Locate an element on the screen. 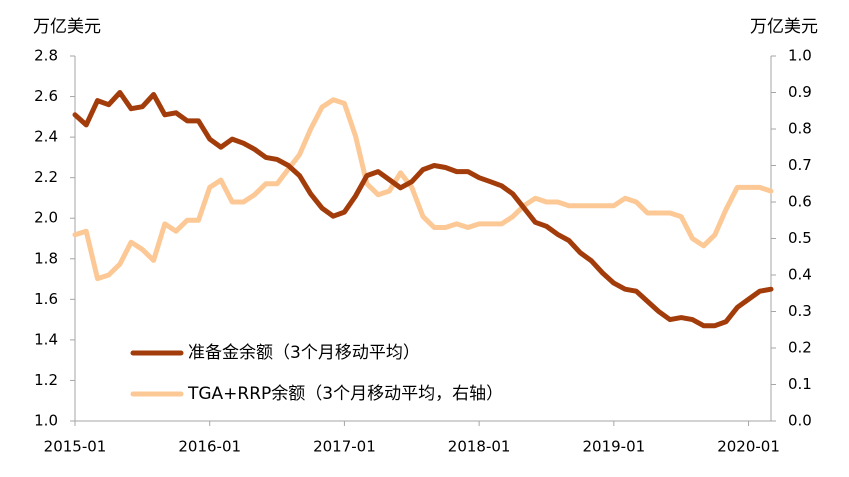  right-axis-ticks: 0.0 0.1 0.2 0.3 0.4 0.5 0.6 0.7 0.8 0.9 1.0 is located at coordinates (791, 238).